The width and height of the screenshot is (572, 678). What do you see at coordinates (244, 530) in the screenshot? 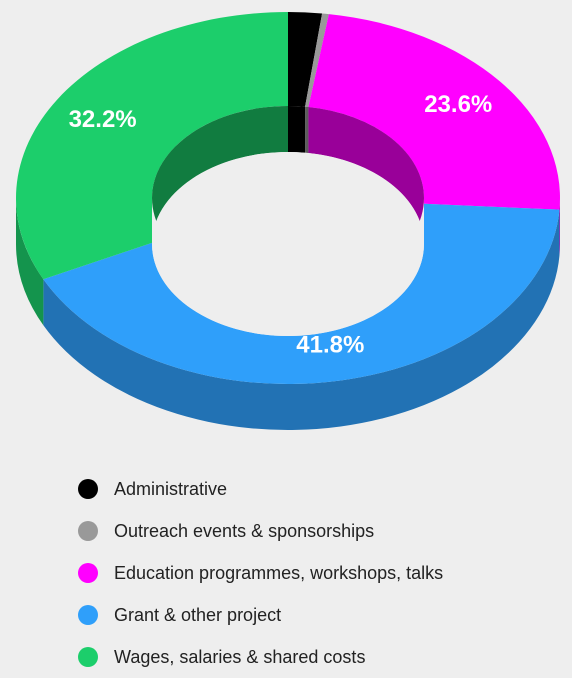
I see `legend-label: Outreach events & sponsorships` at bounding box center [244, 530].